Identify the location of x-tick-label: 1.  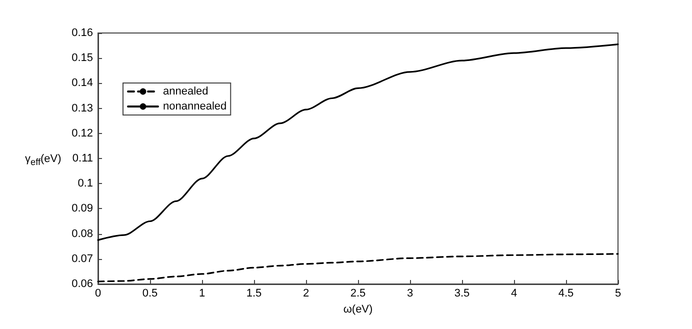
(202, 294).